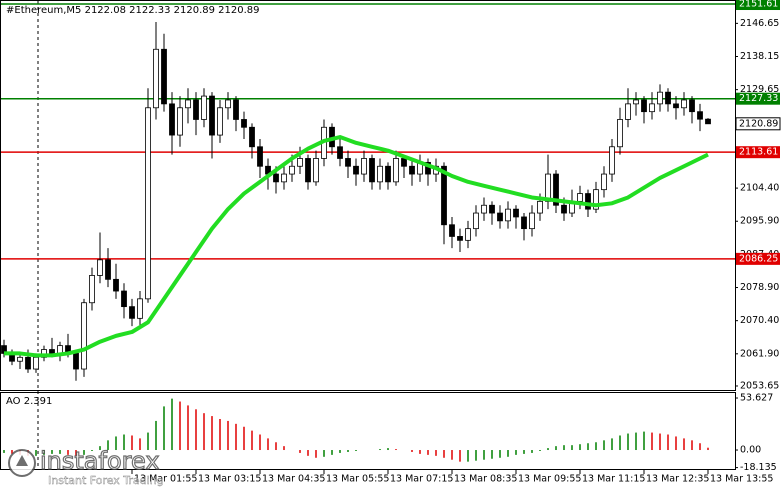 This screenshot has width=781, height=489. Describe the element at coordinates (759, 89) in the screenshot. I see `y-tick-label: 2129.65` at that location.